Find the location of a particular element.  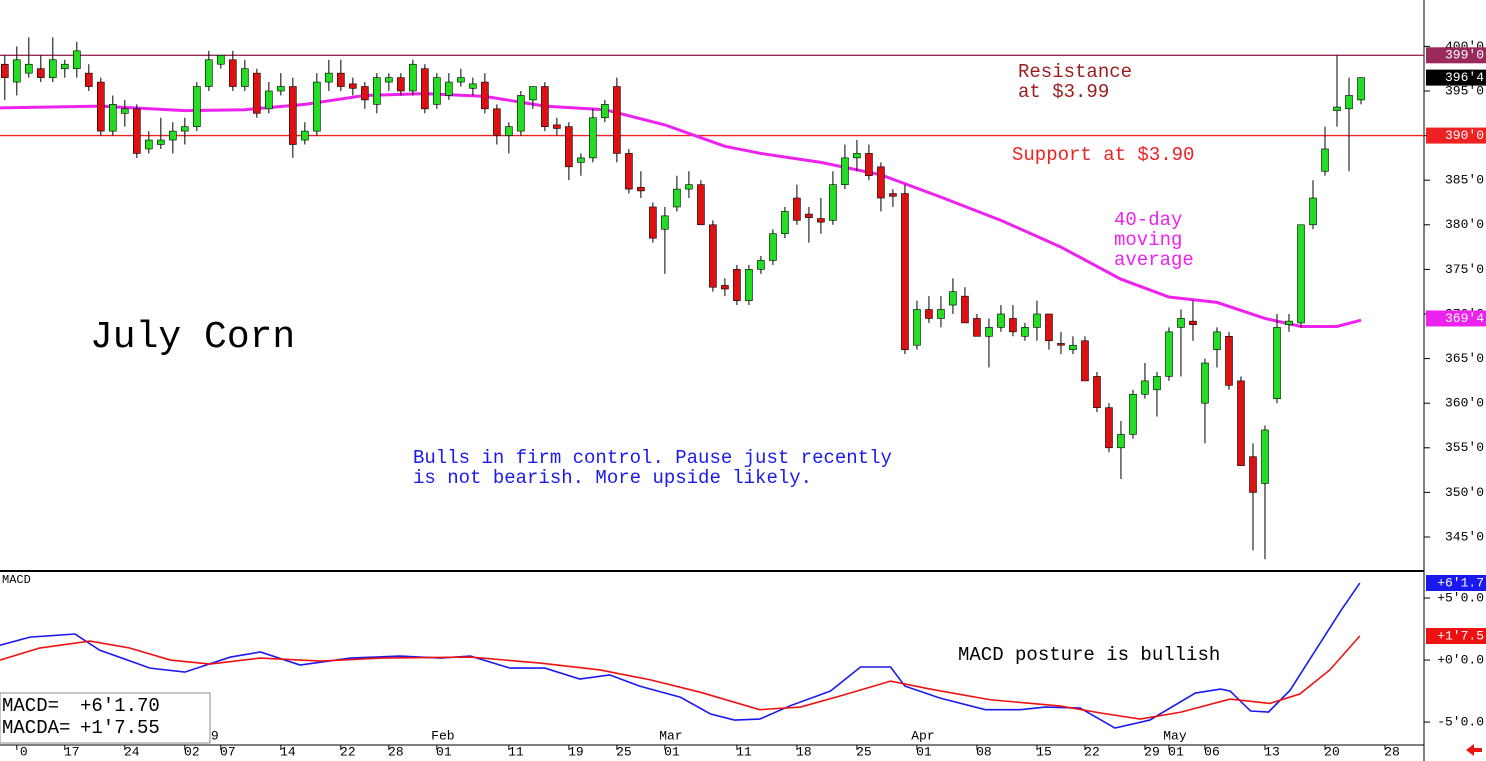

y-tick-label: 365'0 is located at coordinates (1464, 358).